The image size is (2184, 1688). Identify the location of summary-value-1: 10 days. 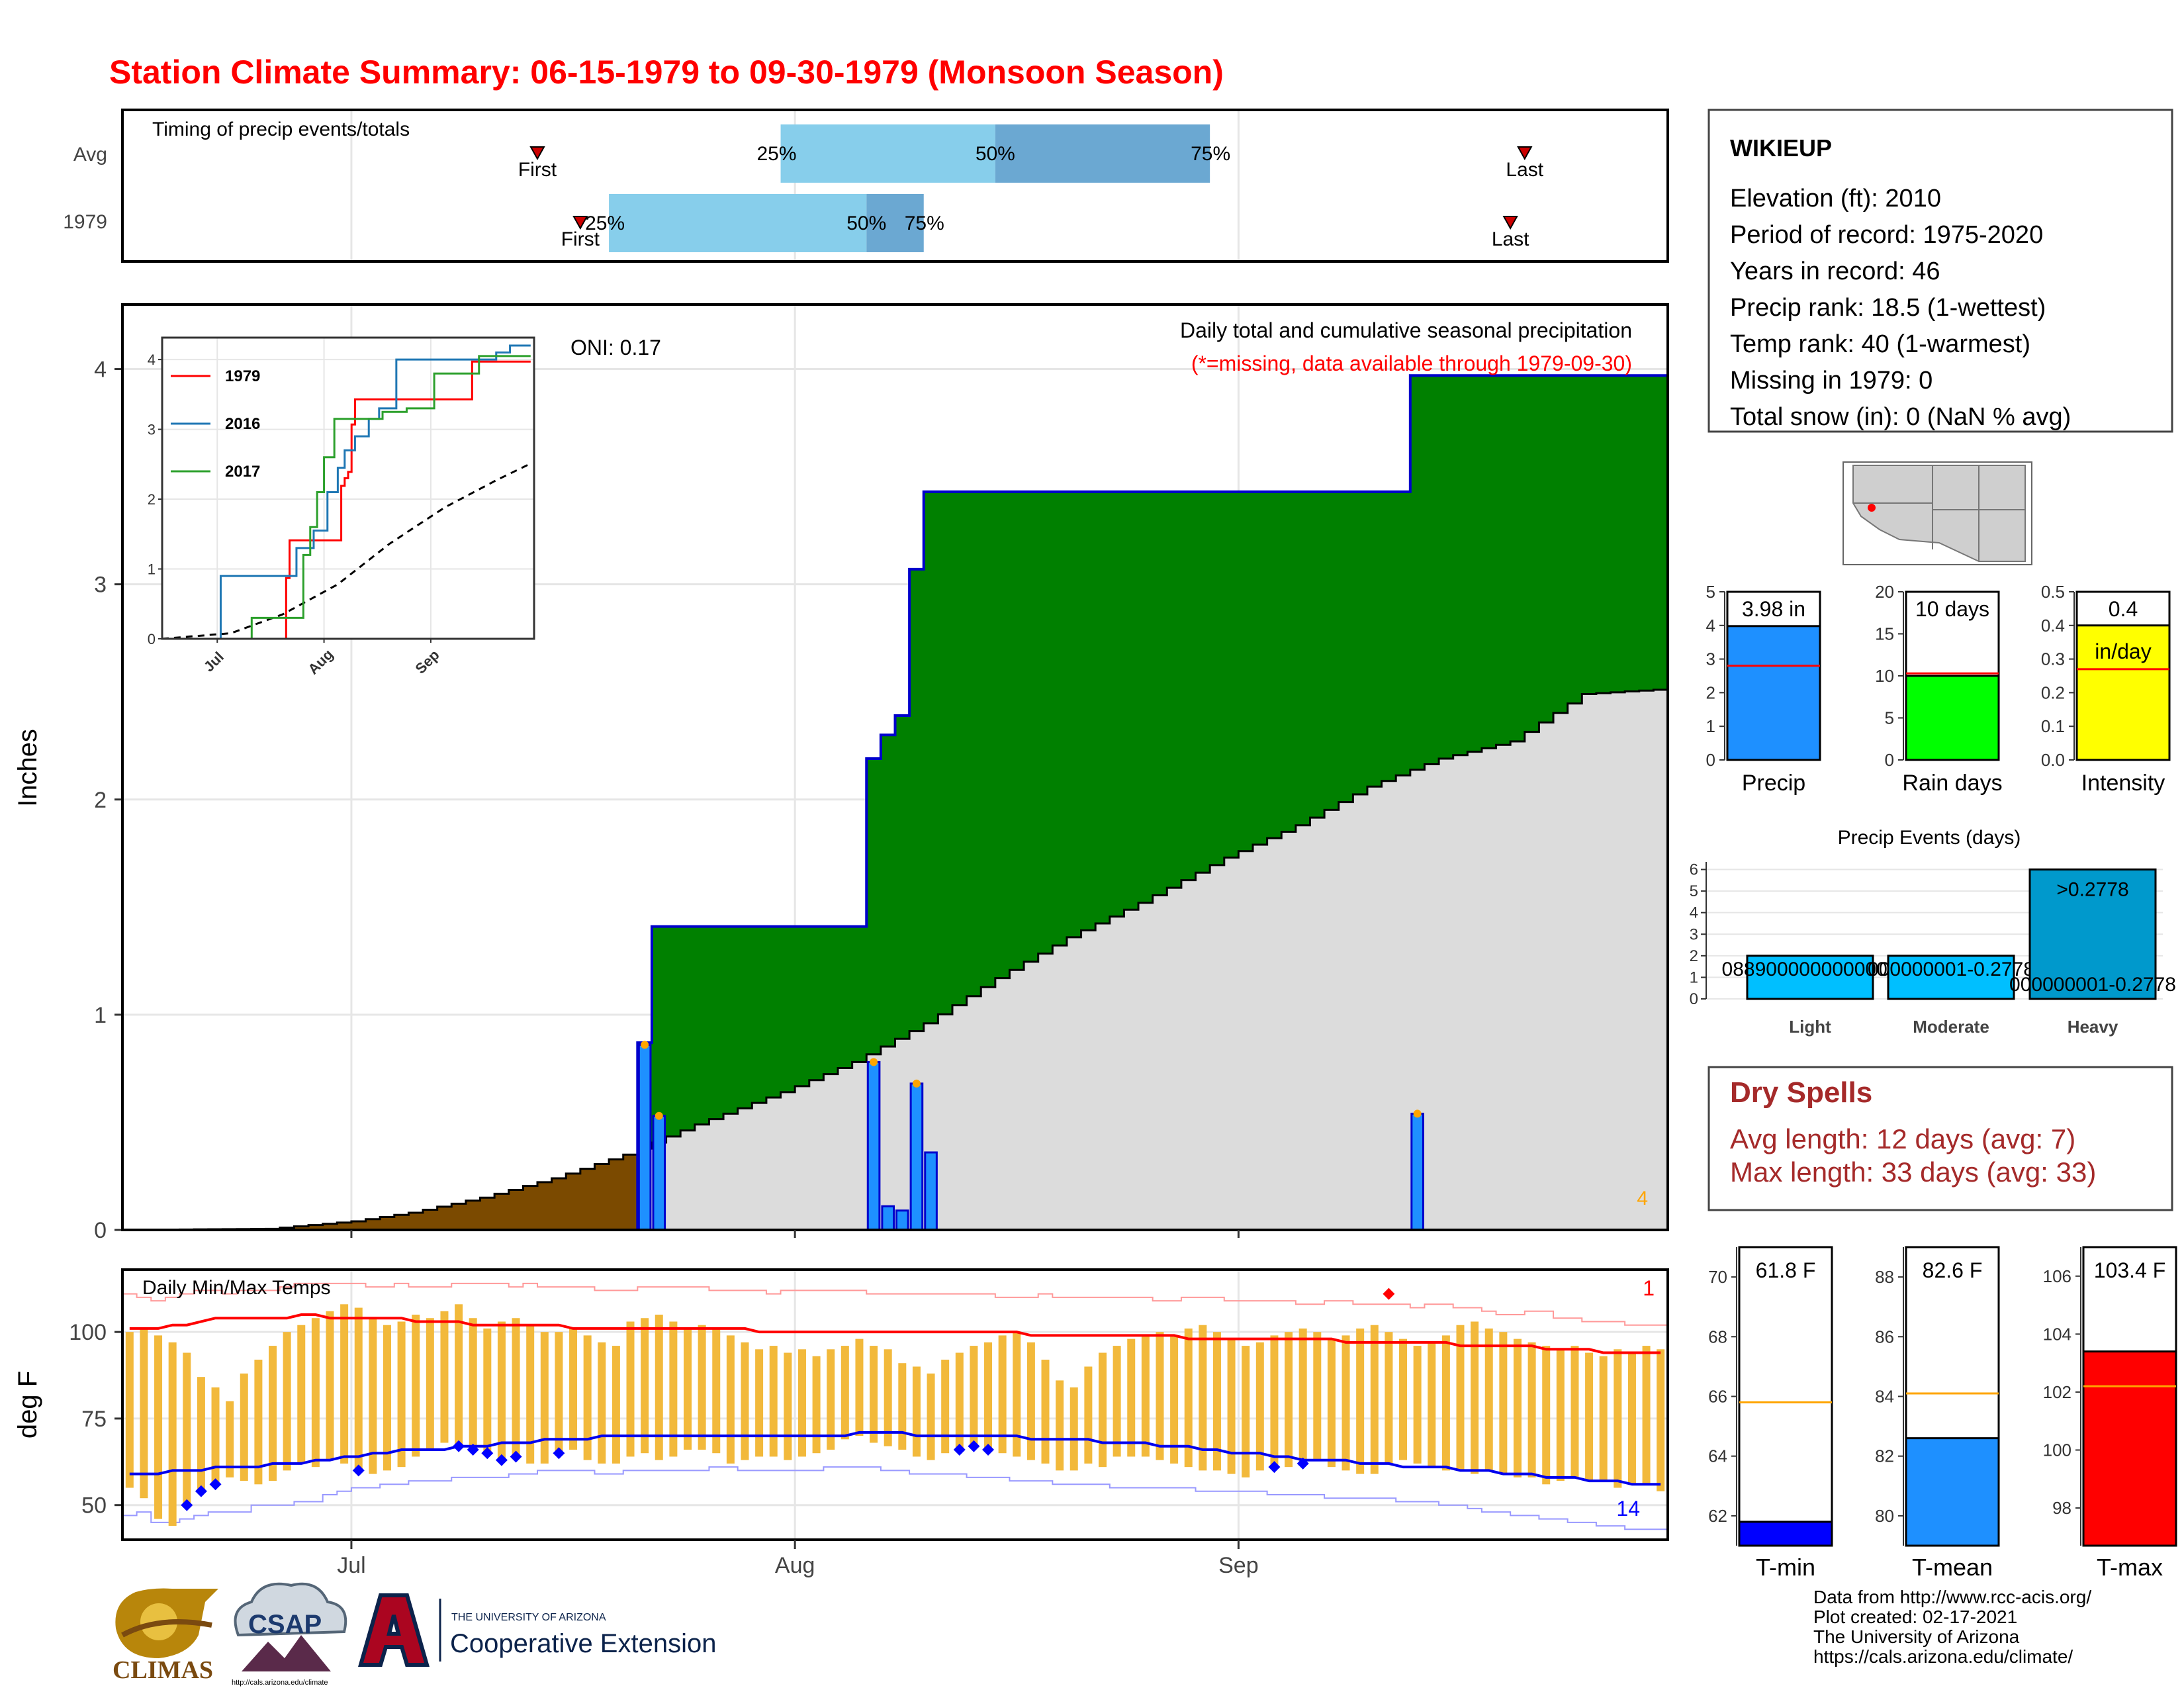
(1952, 609).